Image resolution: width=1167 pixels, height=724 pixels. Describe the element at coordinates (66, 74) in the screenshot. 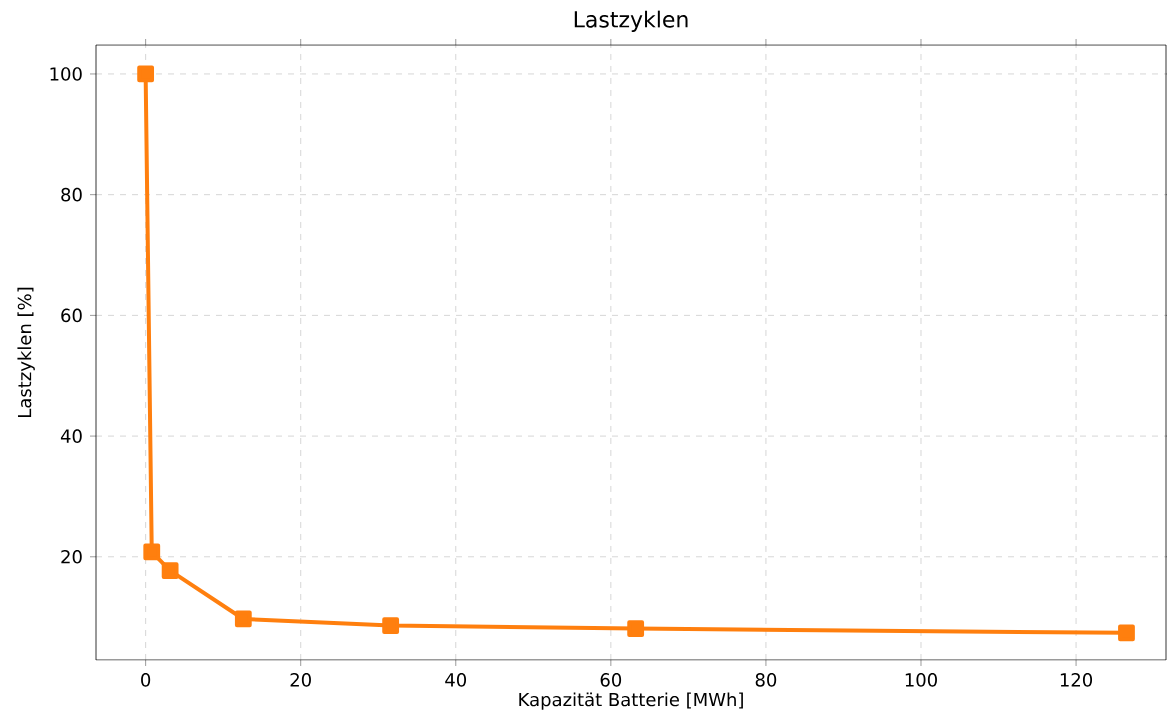

I see `y-tick-label: 100` at that location.